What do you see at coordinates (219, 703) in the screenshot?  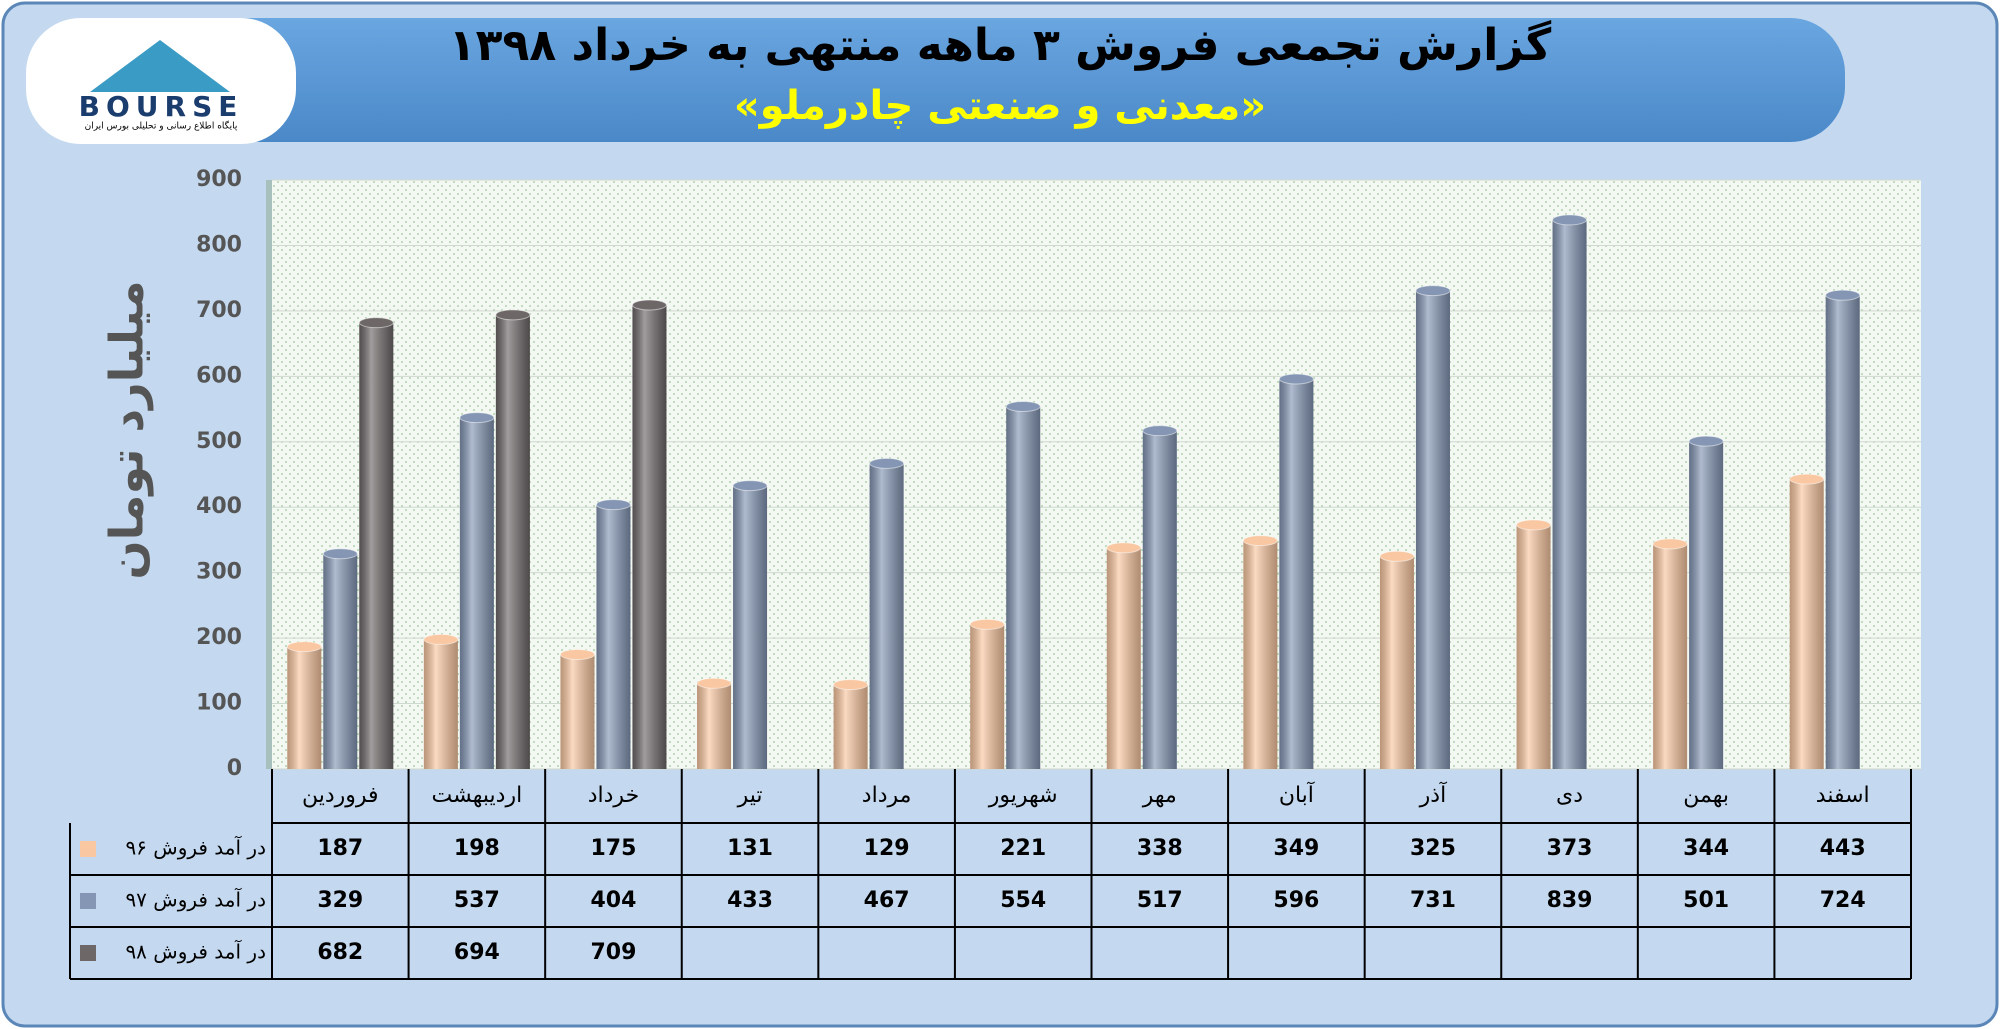 I see `y-tick-label: 100` at bounding box center [219, 703].